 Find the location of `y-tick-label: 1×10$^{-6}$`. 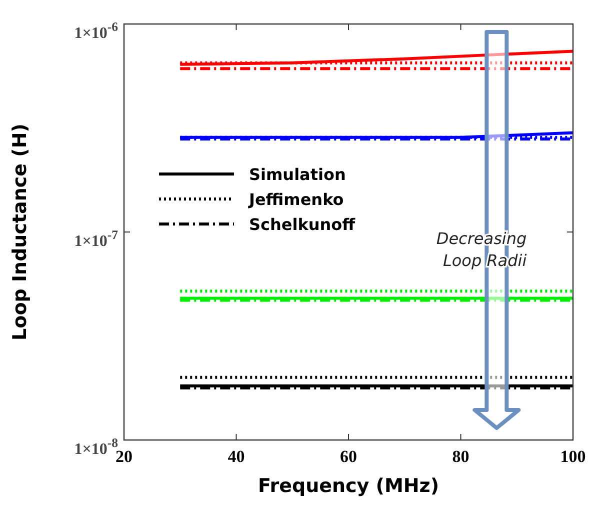

y-tick-label: 1×10$^{-6}$ is located at coordinates (96, 31).